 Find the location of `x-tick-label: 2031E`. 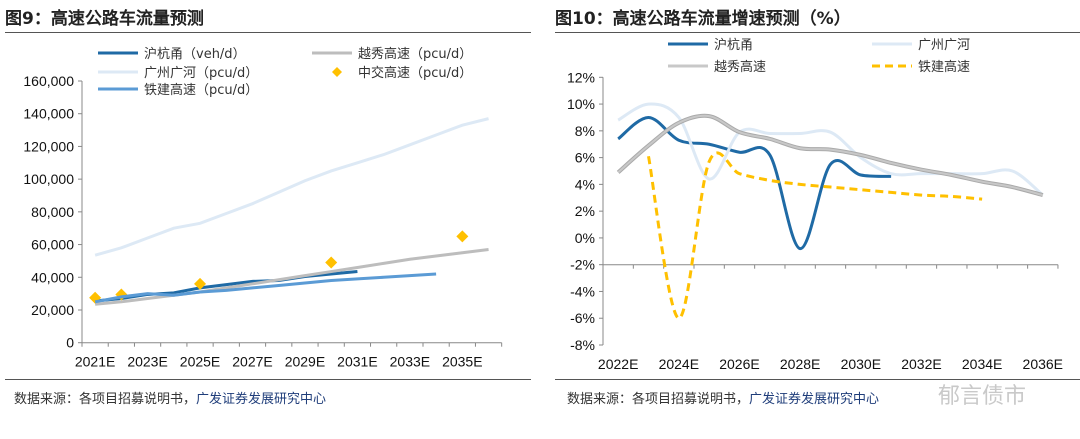

x-tick-label: 2031E is located at coordinates (357, 362).